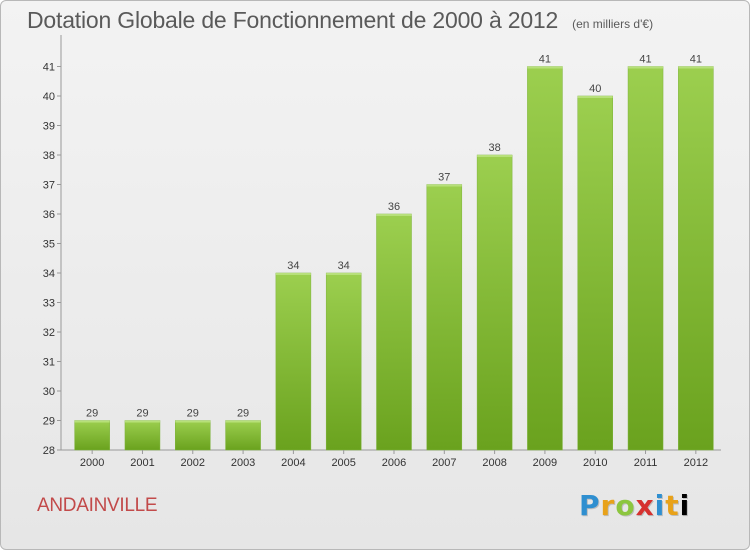 This screenshot has height=550, width=750. I want to click on x-tick-label: 2012, so click(696, 463).